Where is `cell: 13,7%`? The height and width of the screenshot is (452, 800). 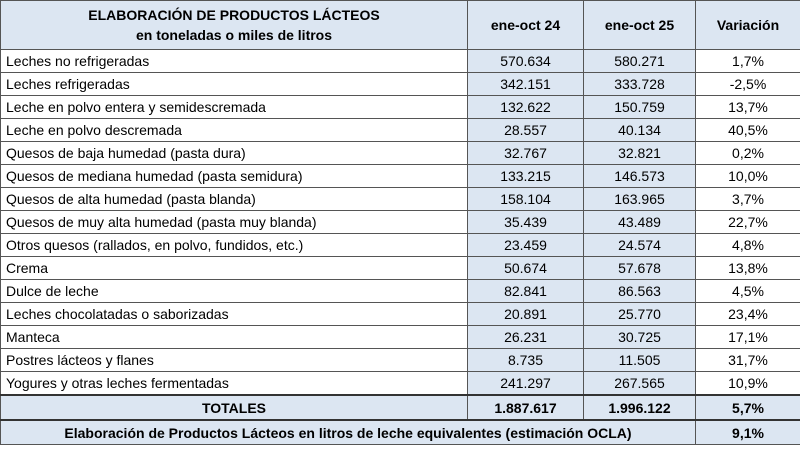
cell: 13,7% is located at coordinates (747, 107).